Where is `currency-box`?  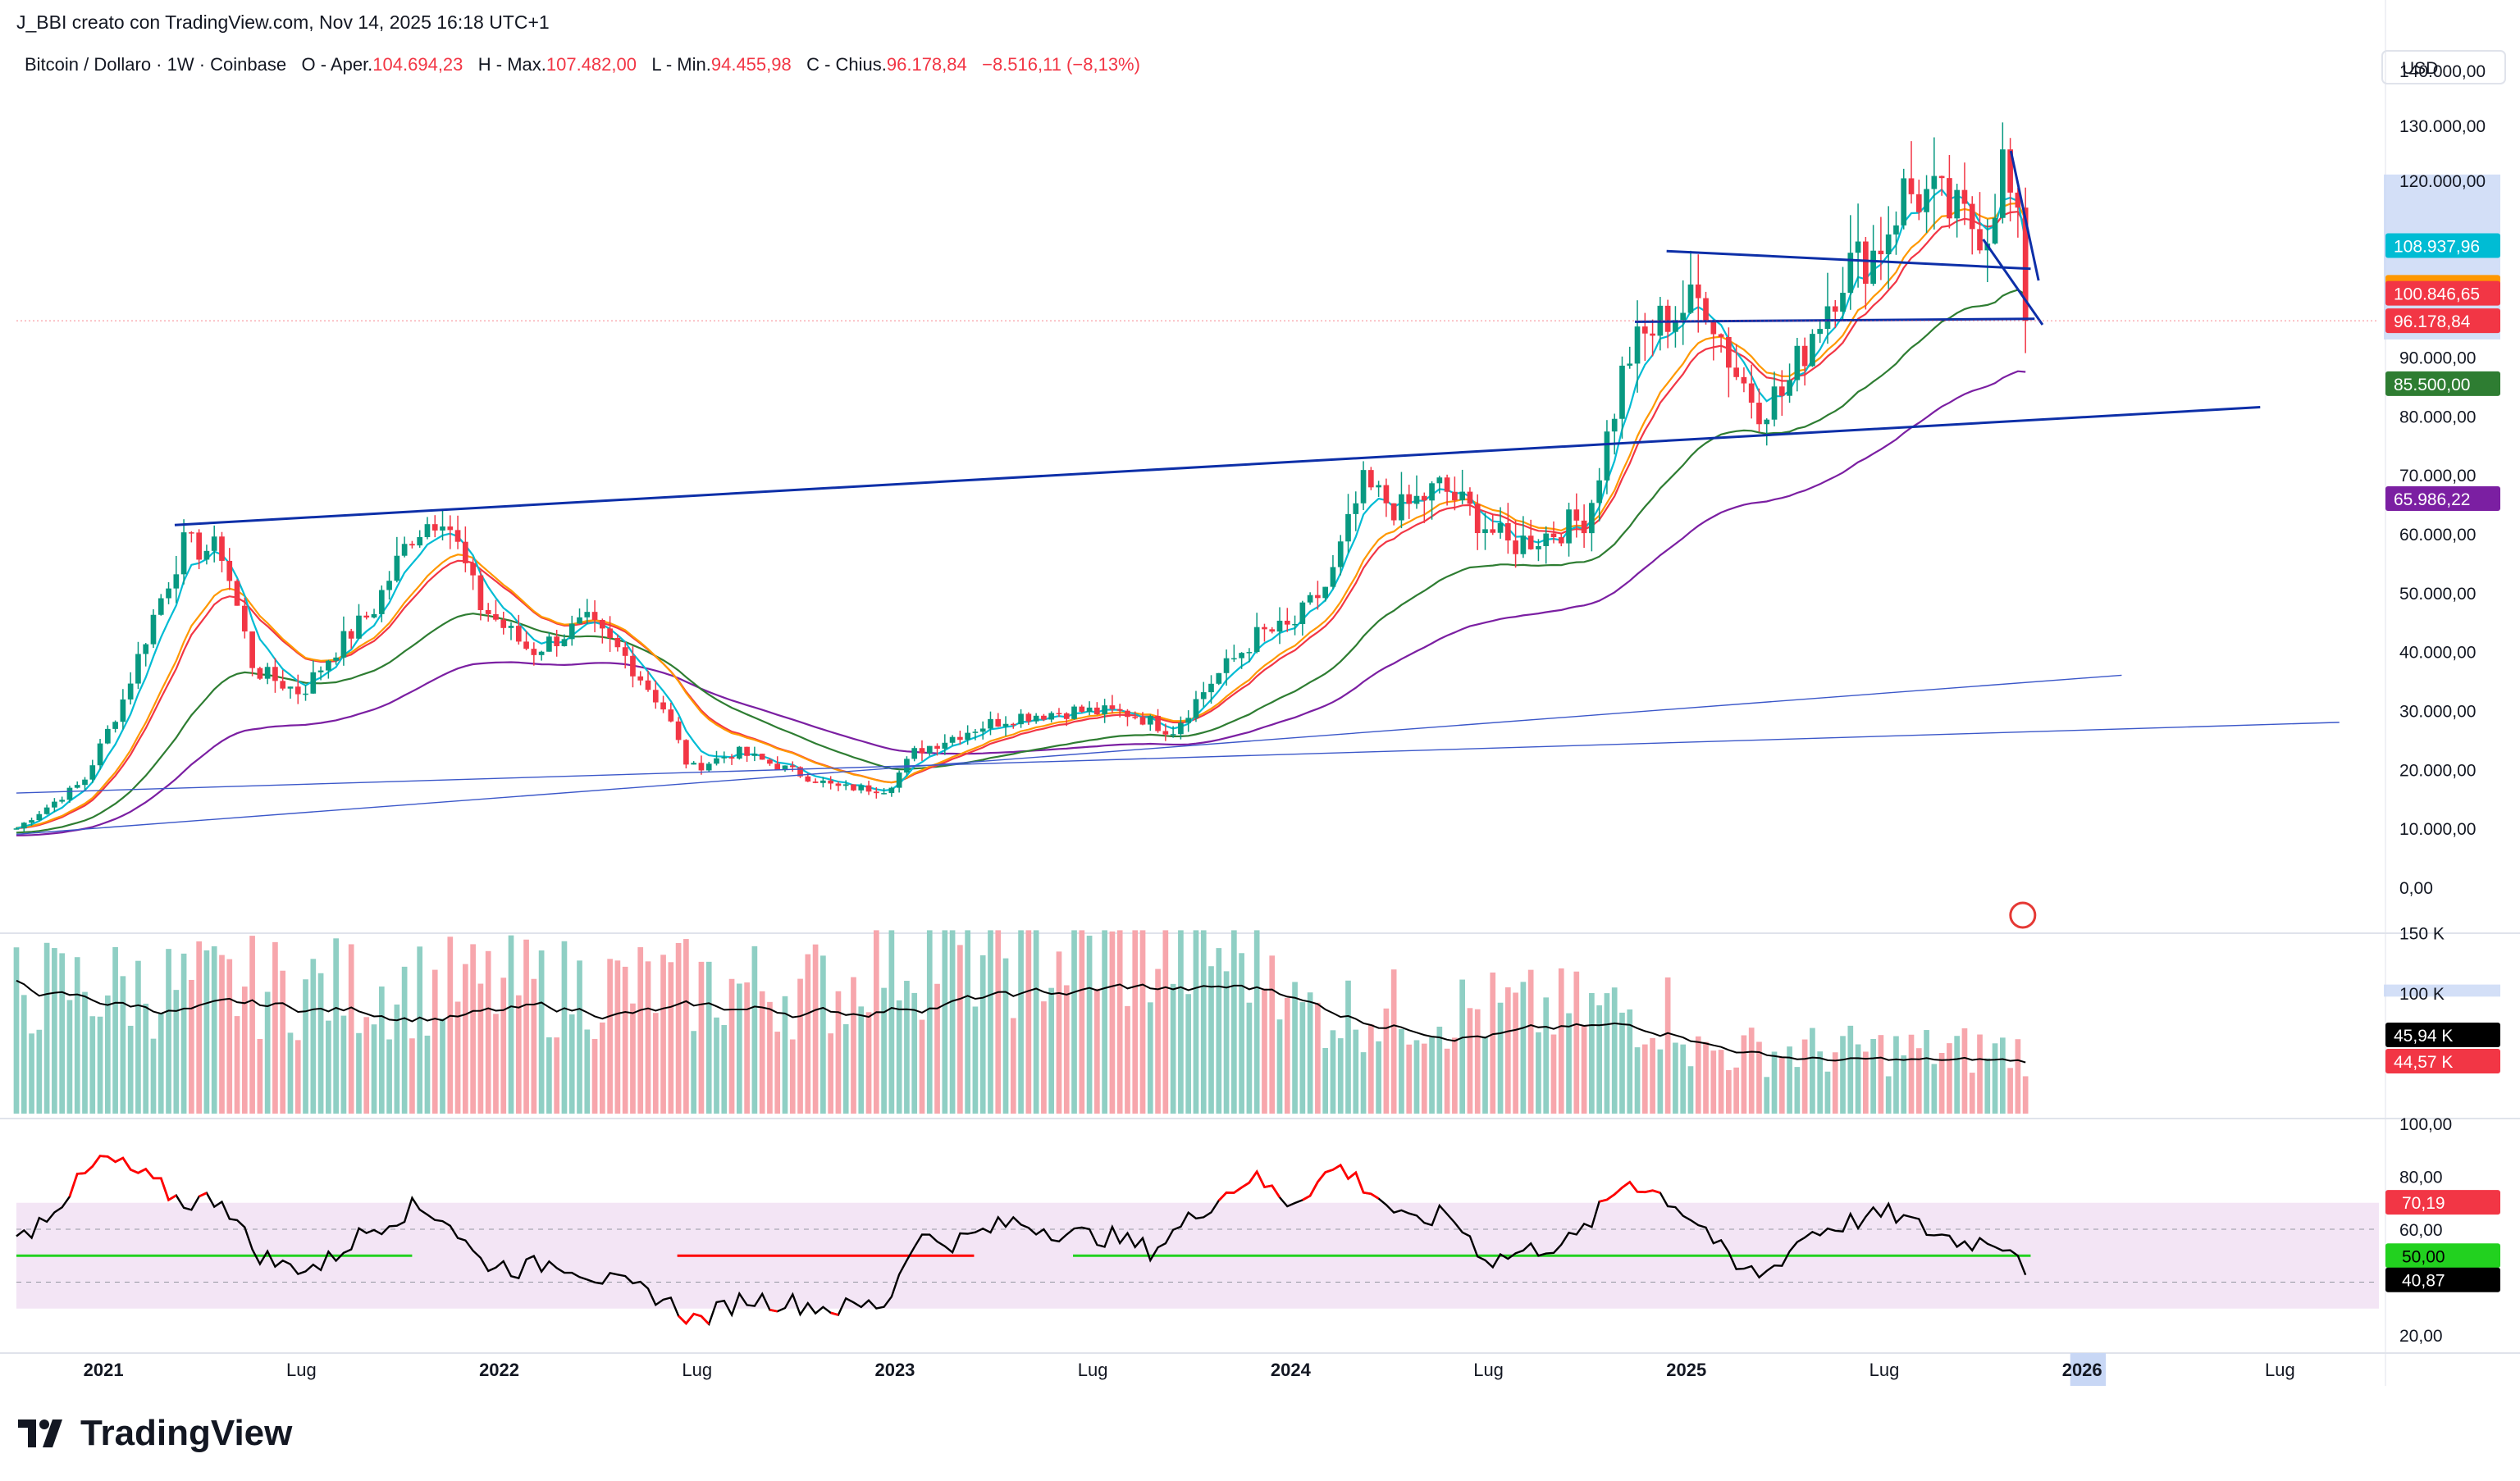 currency-box is located at coordinates (2443, 67).